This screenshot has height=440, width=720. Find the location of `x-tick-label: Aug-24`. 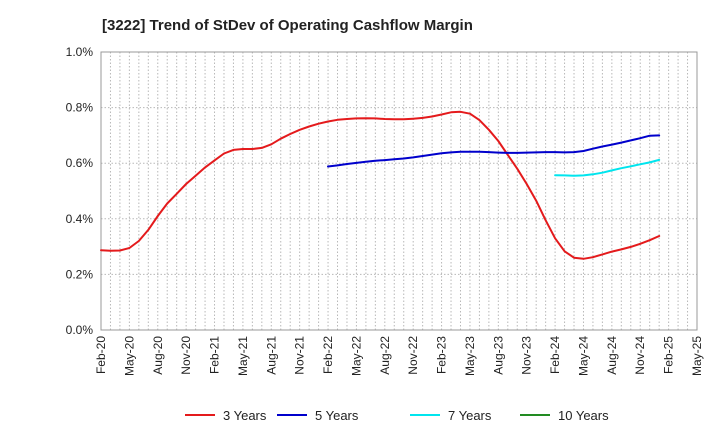

x-tick-label: Aug-24 is located at coordinates (612, 355).